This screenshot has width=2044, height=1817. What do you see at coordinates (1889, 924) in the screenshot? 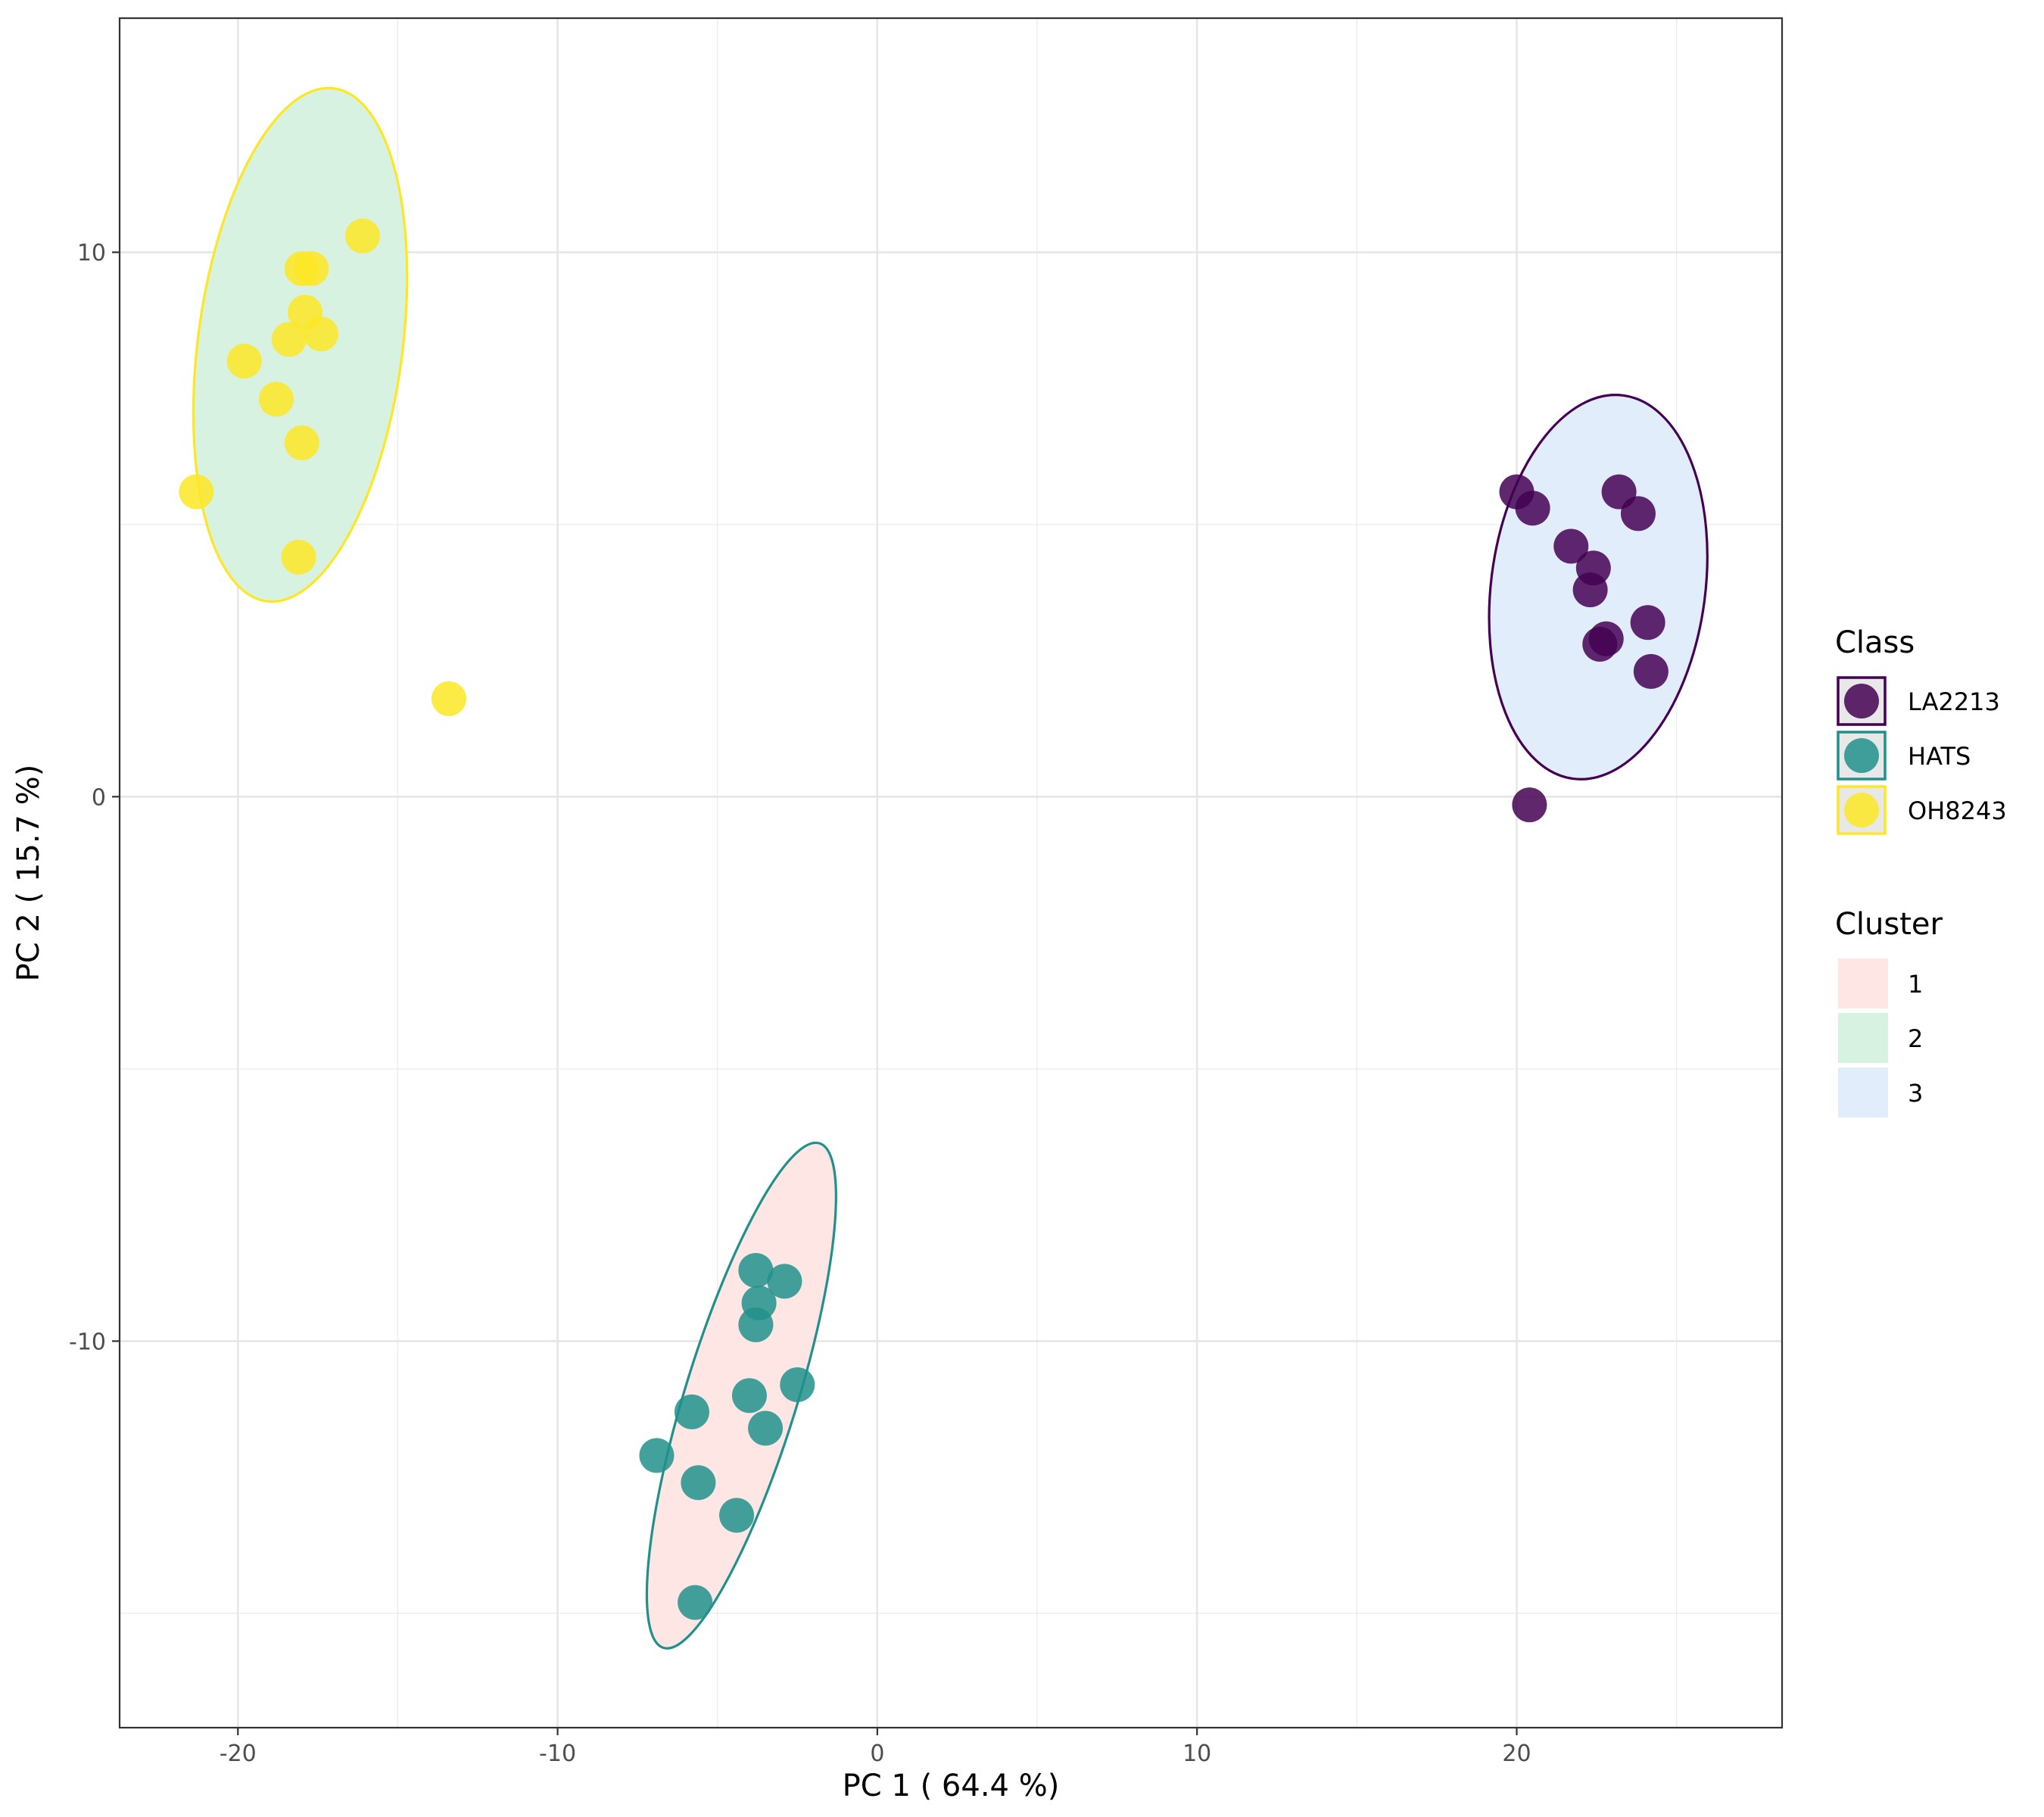
I see `cluster-legend-title: Cluster` at bounding box center [1889, 924].